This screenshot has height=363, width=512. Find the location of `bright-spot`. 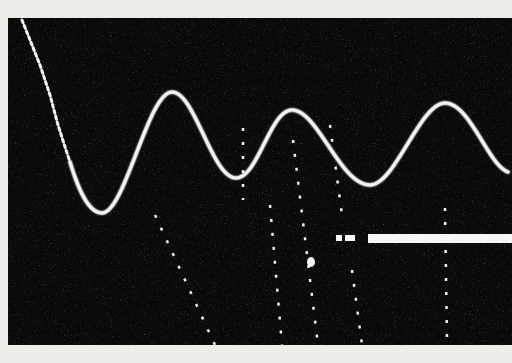

bright-spot is located at coordinates (311, 262).